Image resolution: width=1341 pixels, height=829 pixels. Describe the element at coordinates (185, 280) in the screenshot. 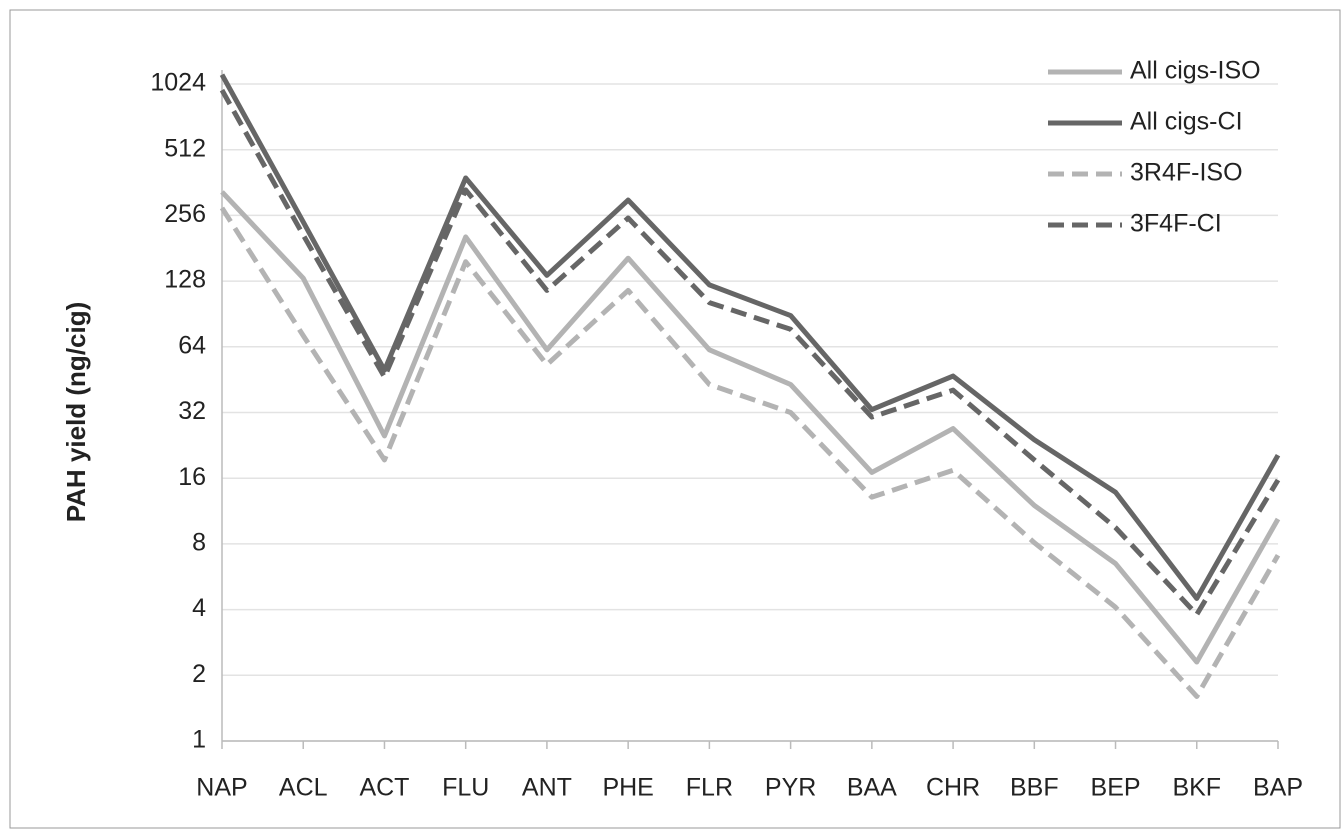

I see `y-tick-label: 128` at that location.